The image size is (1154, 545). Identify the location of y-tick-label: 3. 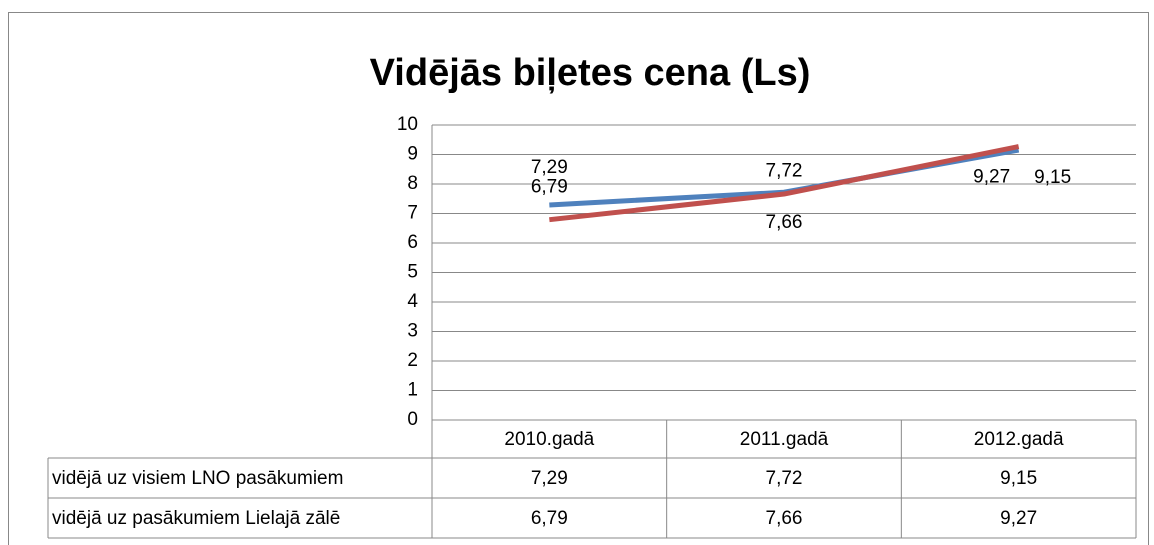
(412, 331).